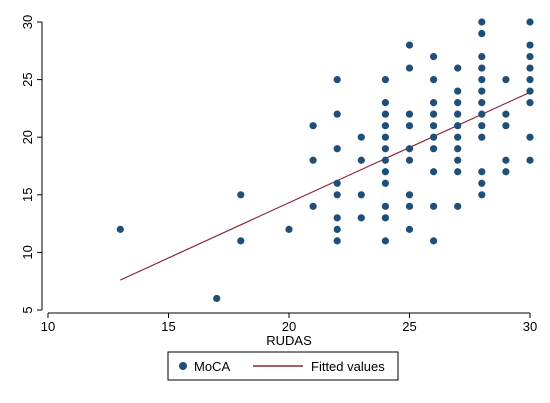  What do you see at coordinates (289, 340) in the screenshot?
I see `x-axis-title: RUDAS` at bounding box center [289, 340].